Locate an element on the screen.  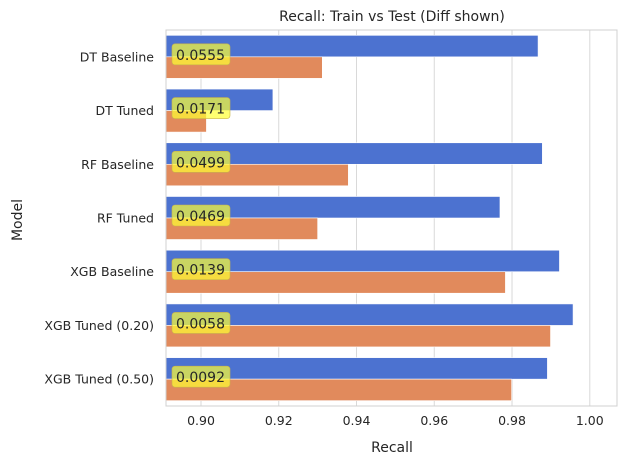
diff-annotation: 0.0171 is located at coordinates (201, 108).